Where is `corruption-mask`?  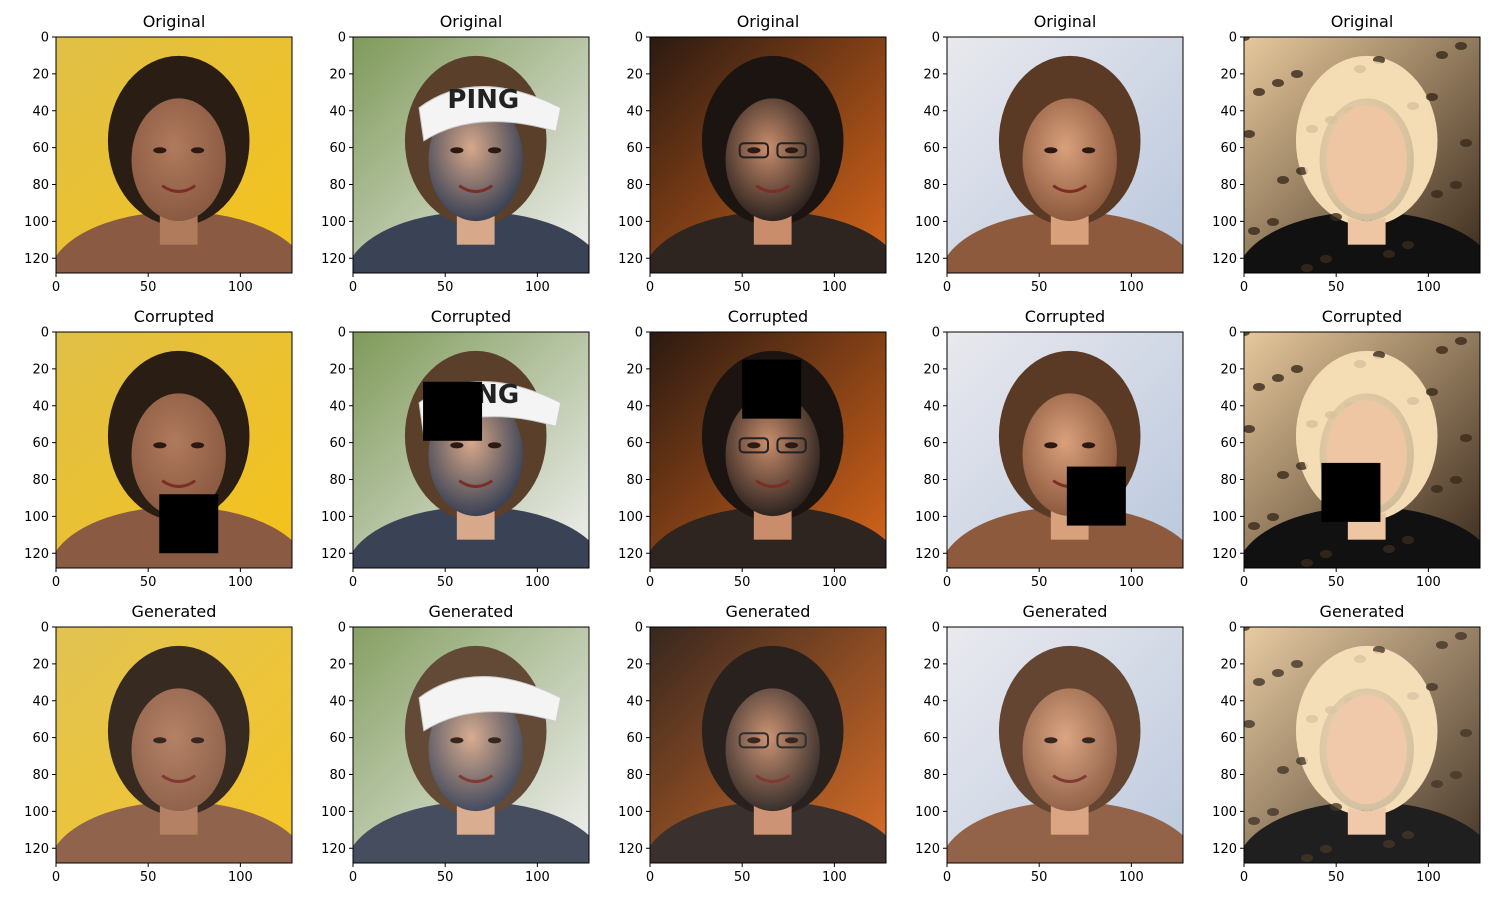 corruption-mask is located at coordinates (1096, 496).